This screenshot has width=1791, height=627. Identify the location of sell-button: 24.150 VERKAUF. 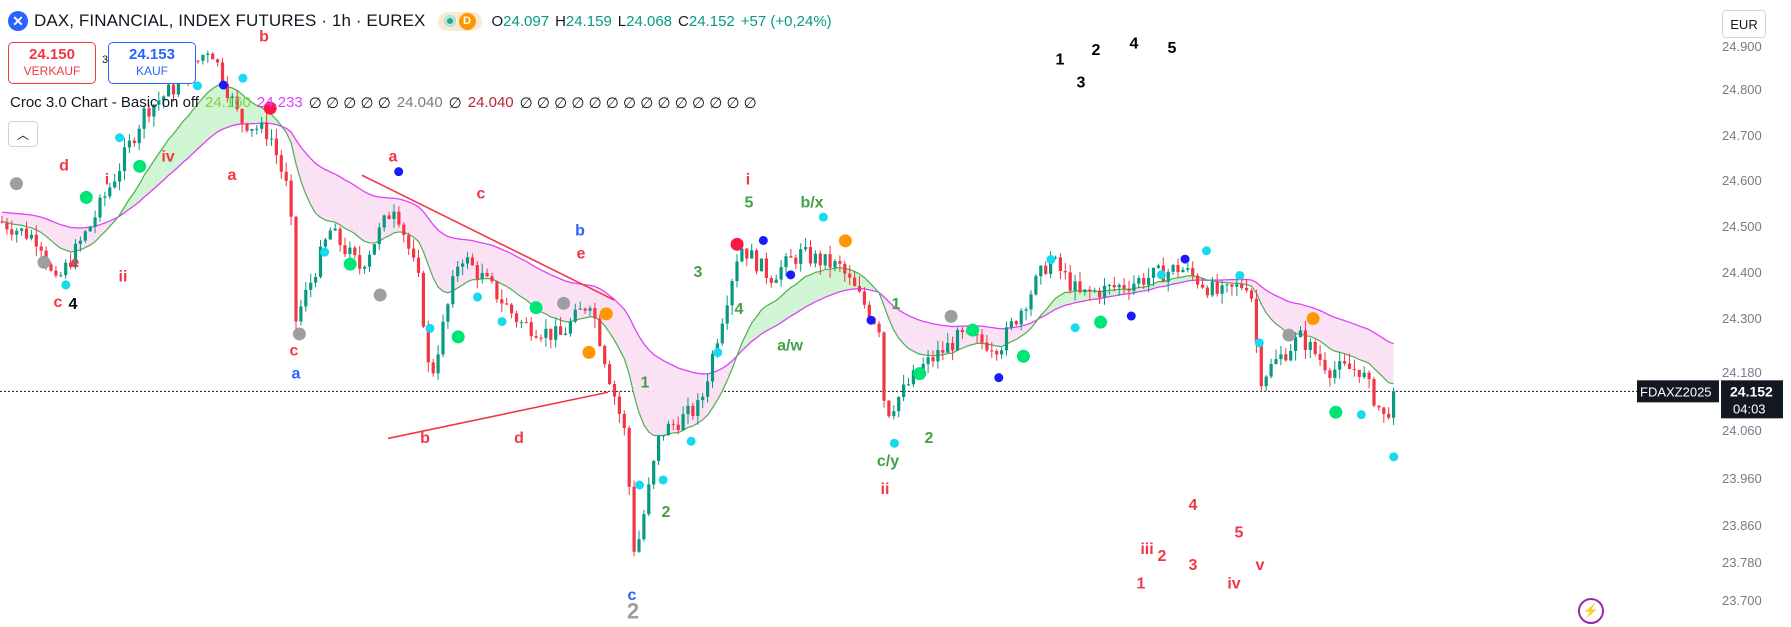
(52, 63).